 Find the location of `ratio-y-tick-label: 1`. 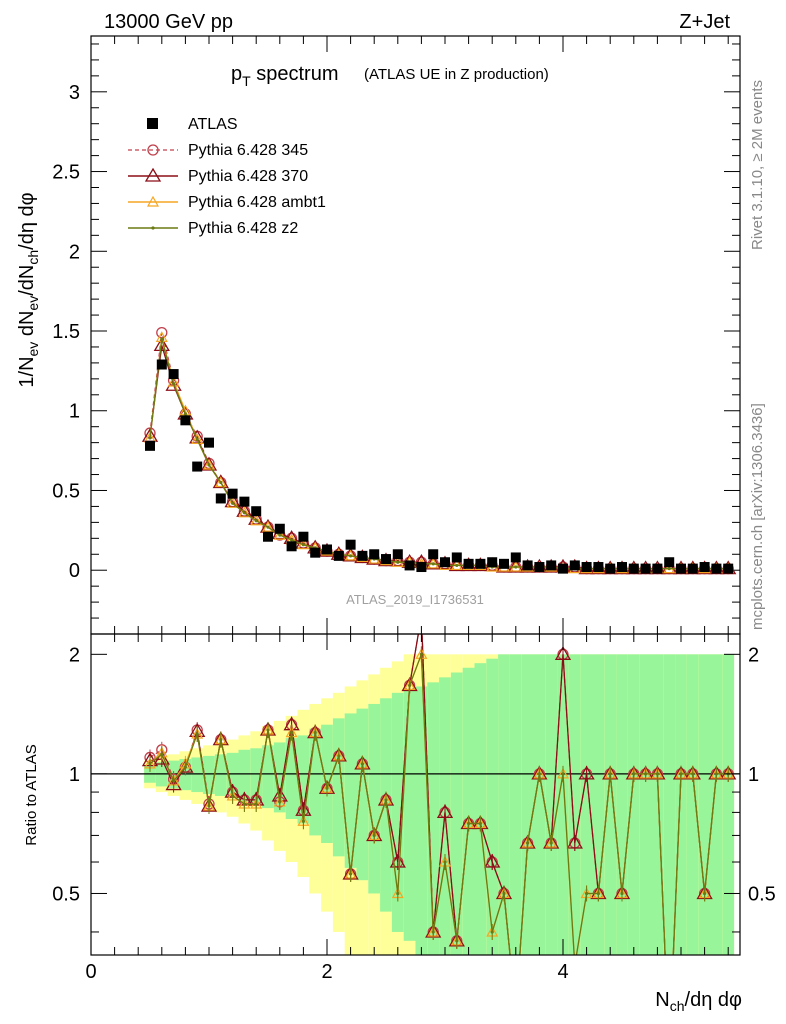

ratio-y-tick-label: 1 is located at coordinates (74, 775).